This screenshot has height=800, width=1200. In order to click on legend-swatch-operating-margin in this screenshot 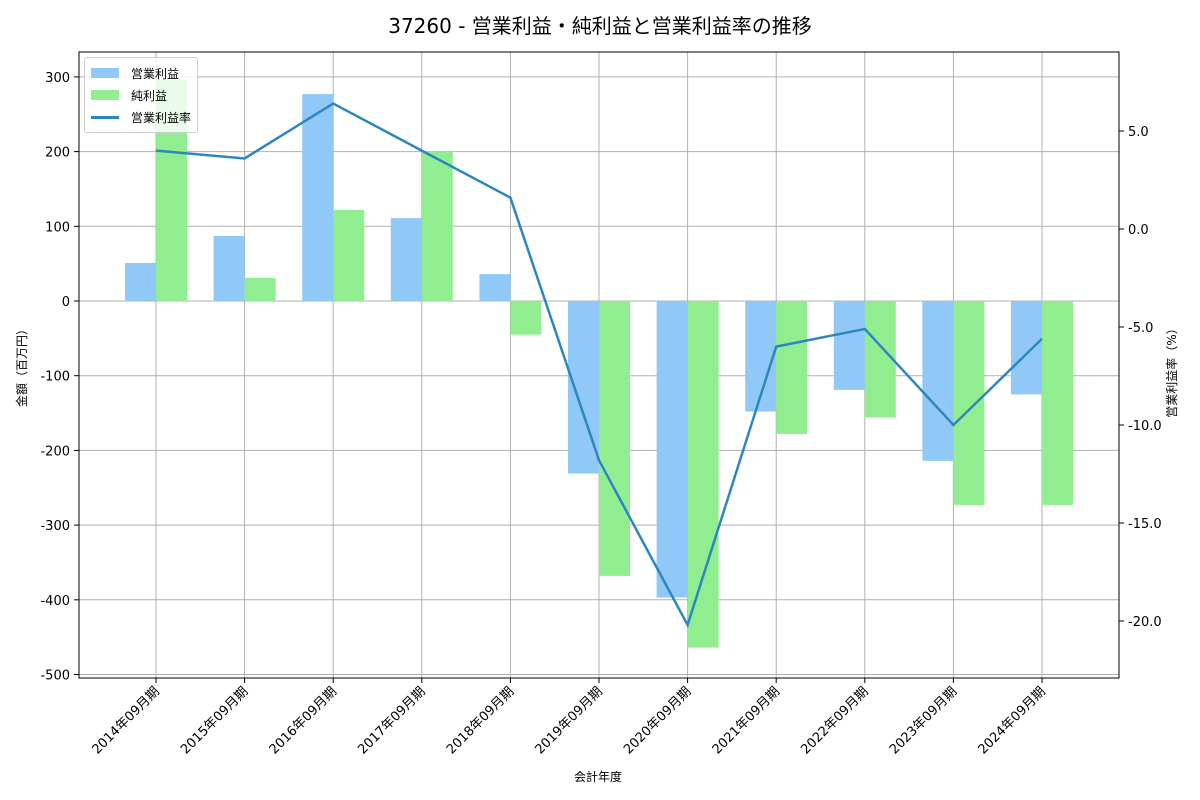, I will do `click(105, 117)`.